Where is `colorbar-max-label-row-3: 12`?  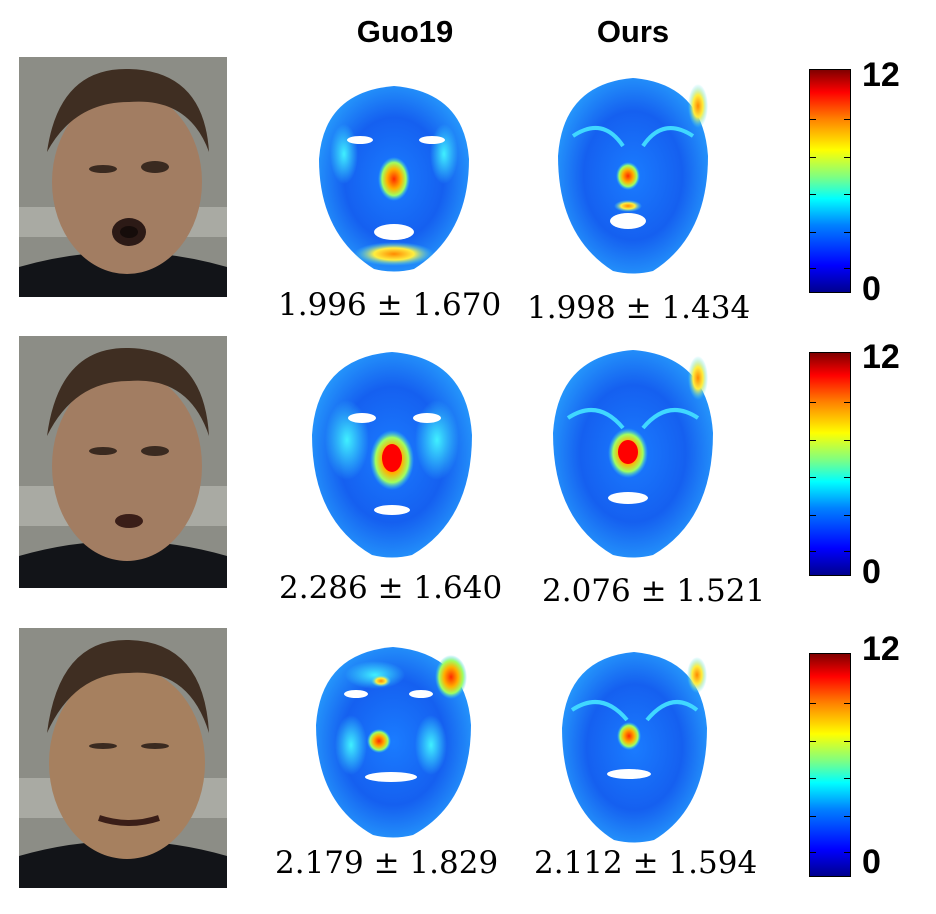
colorbar-max-label-row-3: 12 is located at coordinates (881, 649).